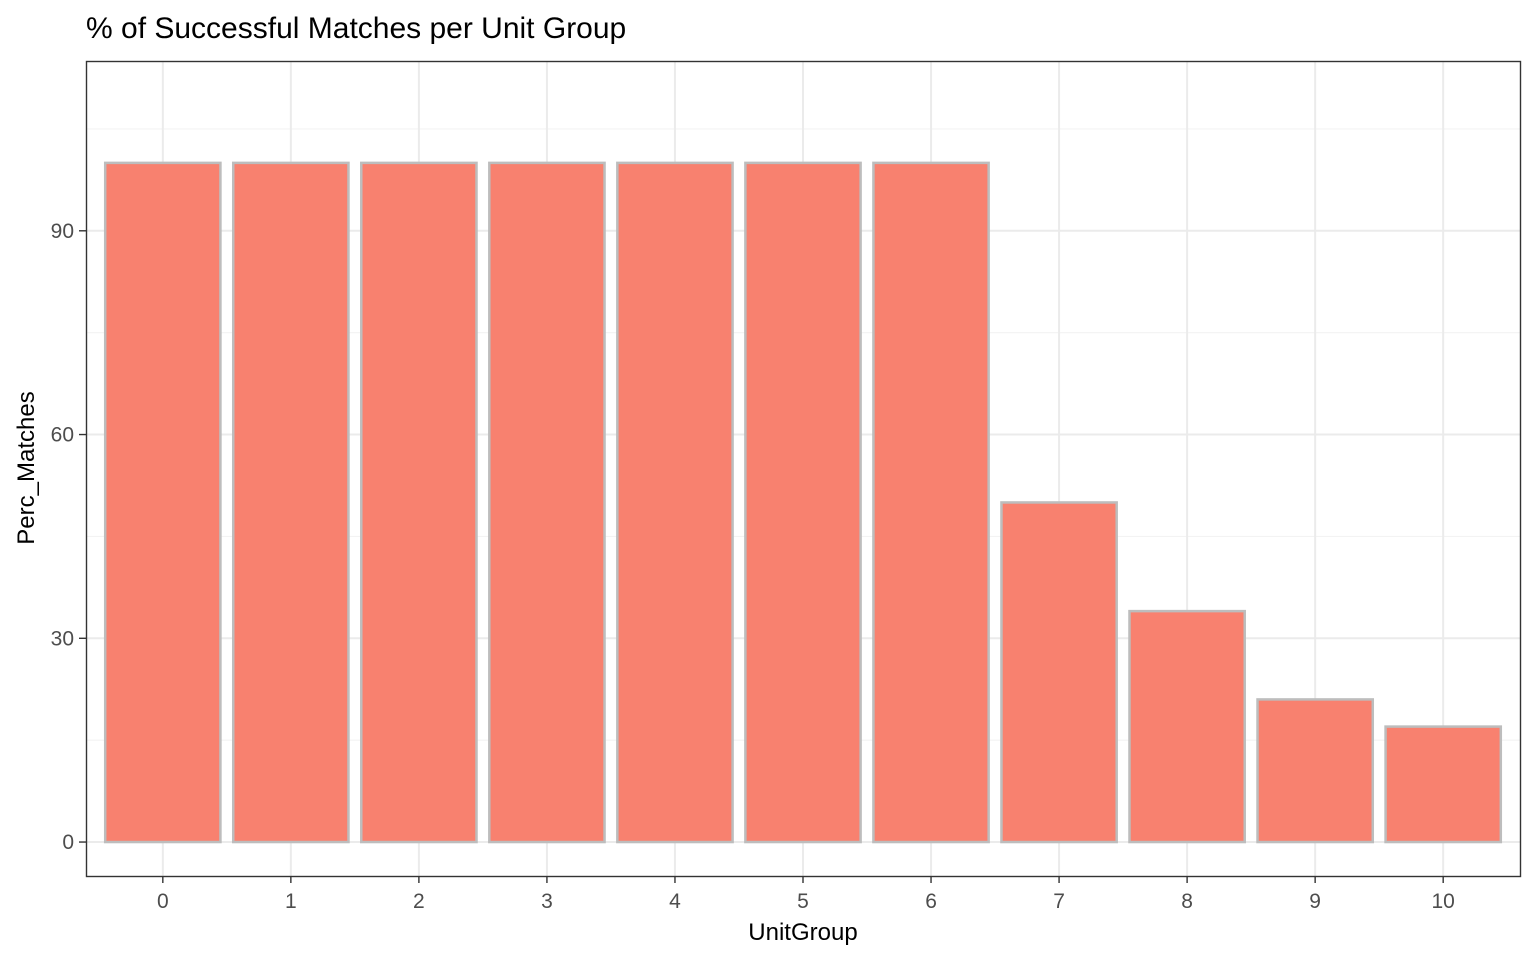 The image size is (1536, 960). I want to click on x-tick-label: 8, so click(1187, 901).